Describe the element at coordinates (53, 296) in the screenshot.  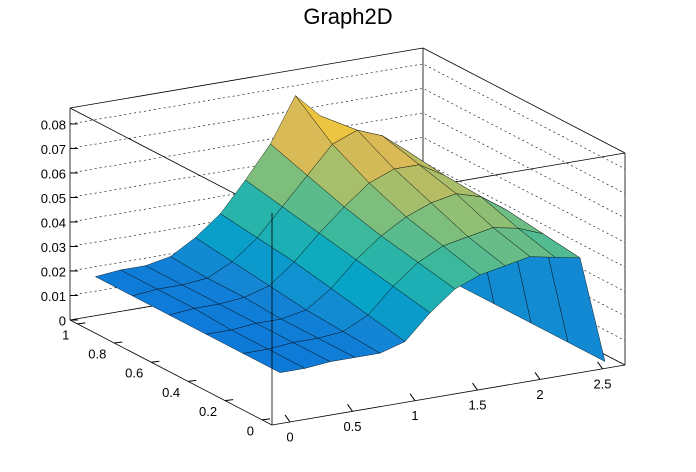
I see `z-tick-label: 0.01` at that location.